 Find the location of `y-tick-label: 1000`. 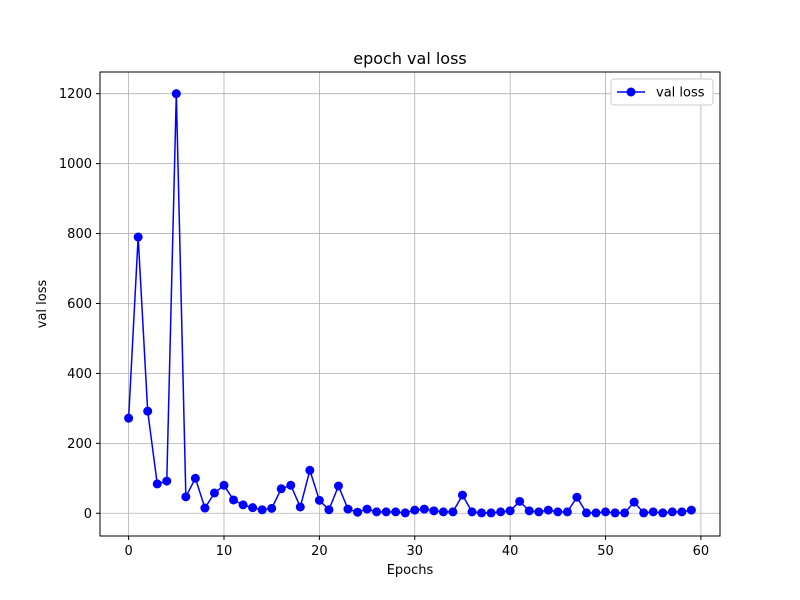

y-tick-label: 1000 is located at coordinates (75, 164).